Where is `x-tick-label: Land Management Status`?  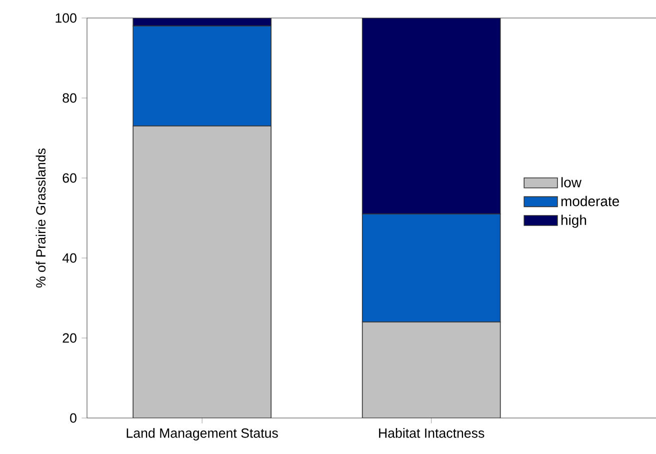 x-tick-label: Land Management Status is located at coordinates (202, 434).